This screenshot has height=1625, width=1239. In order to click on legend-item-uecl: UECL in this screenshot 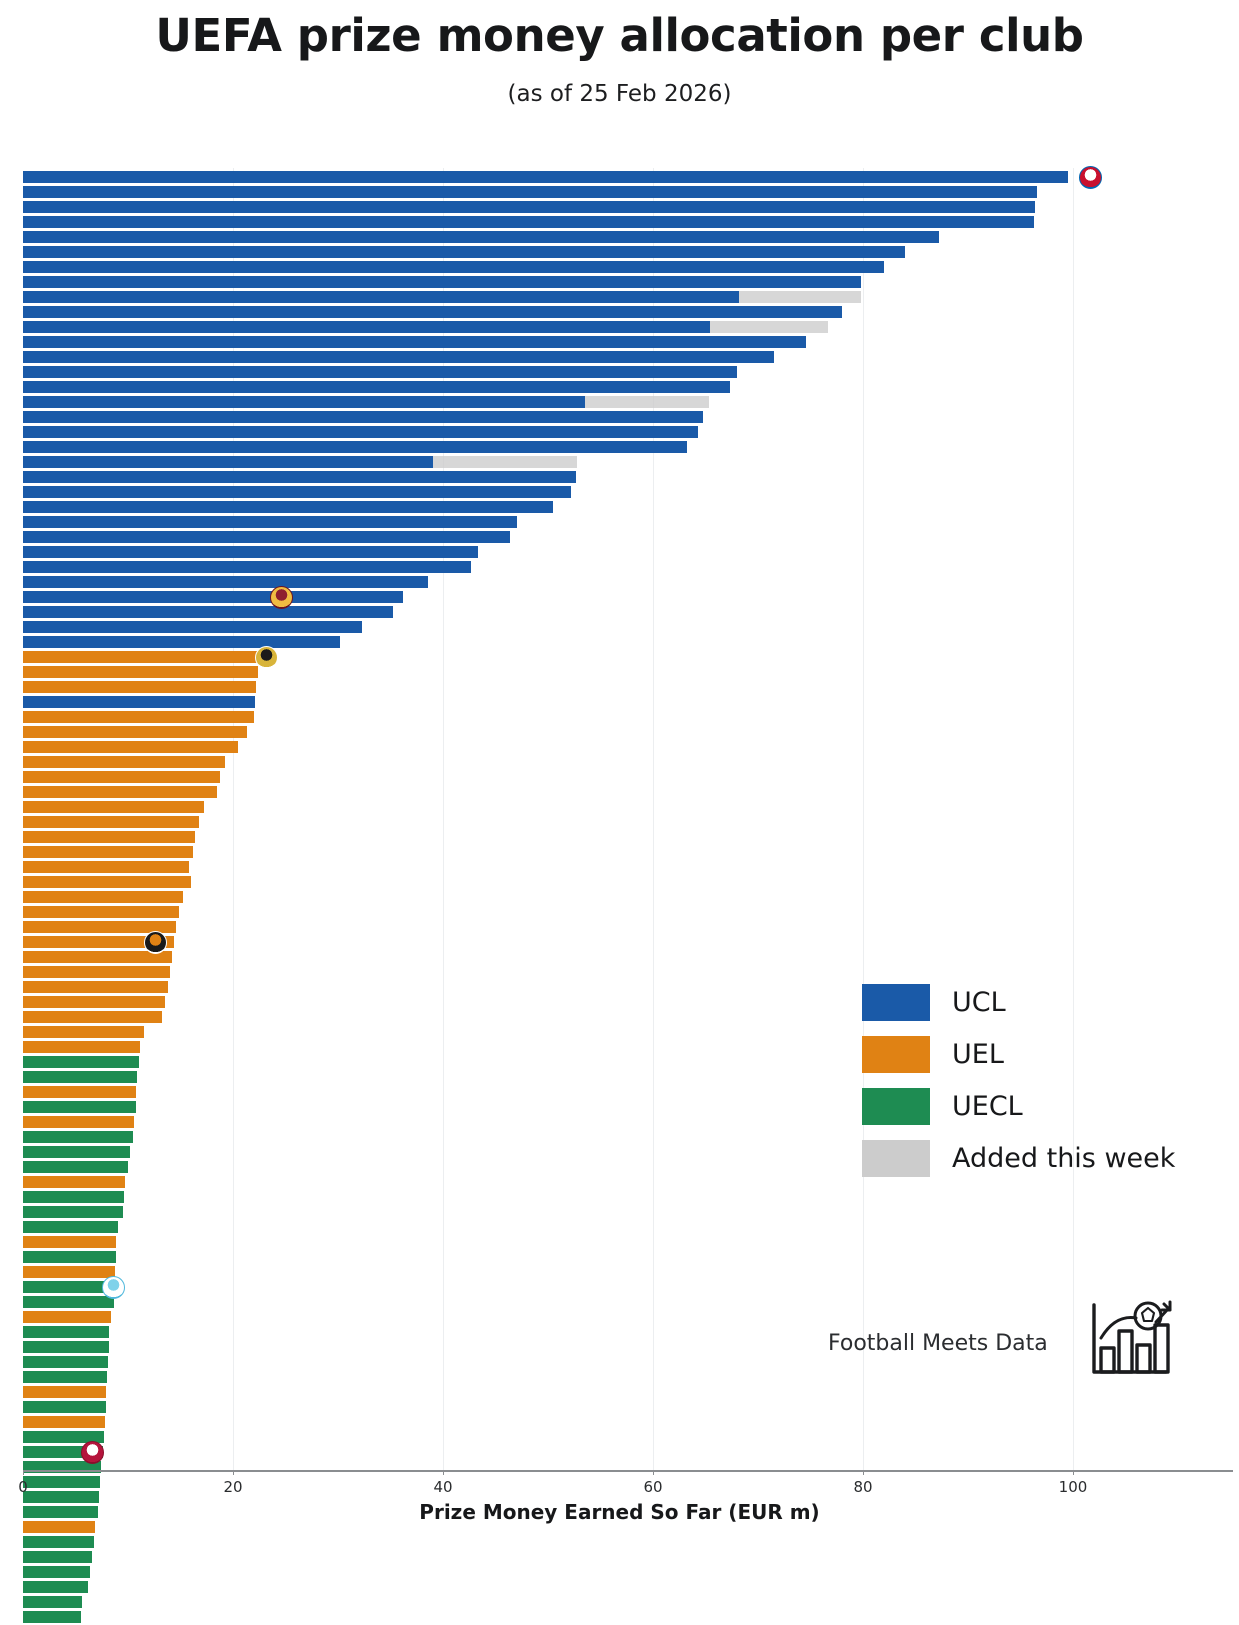, I will do `click(1032, 1106)`.